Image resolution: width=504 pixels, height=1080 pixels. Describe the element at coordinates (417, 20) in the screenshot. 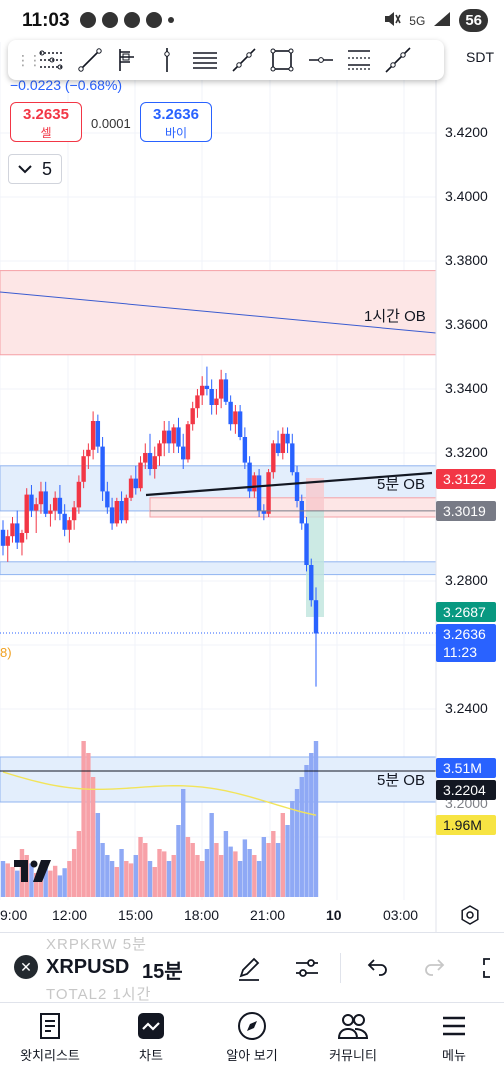

I see `network-type: 5G` at that location.